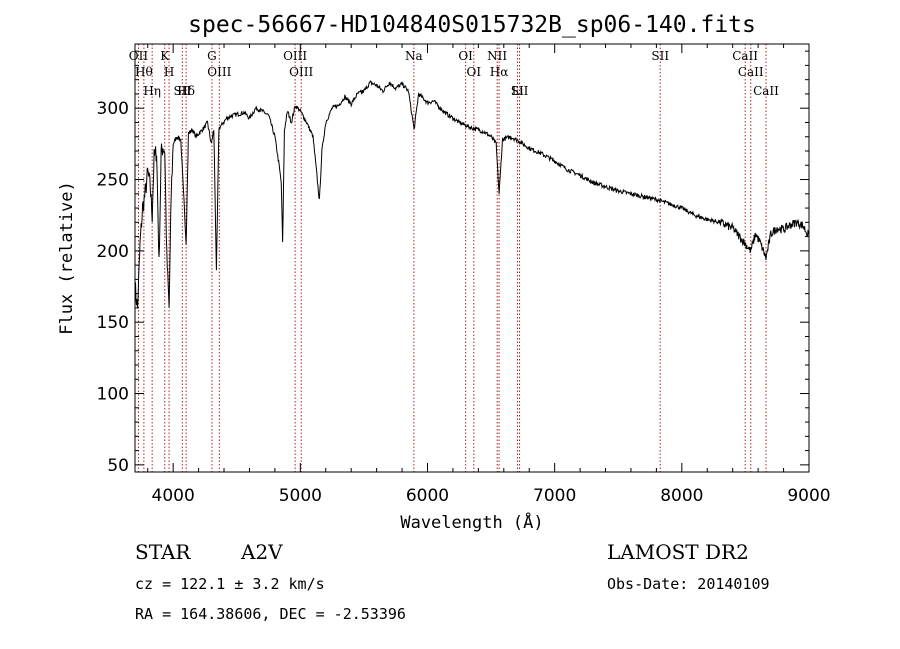  What do you see at coordinates (152, 91) in the screenshot?
I see `line-marker-label: Hη` at bounding box center [152, 91].